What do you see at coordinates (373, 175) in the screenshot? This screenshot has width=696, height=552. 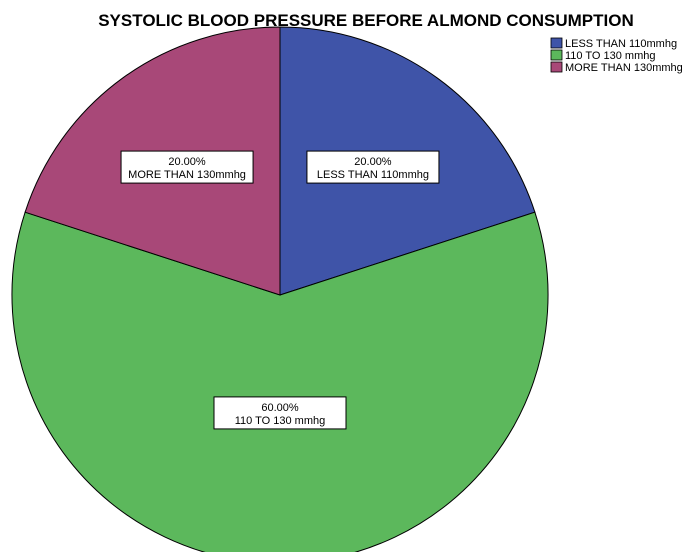 I see `slice-label-name: LESS THAN 110mmhg` at bounding box center [373, 175].